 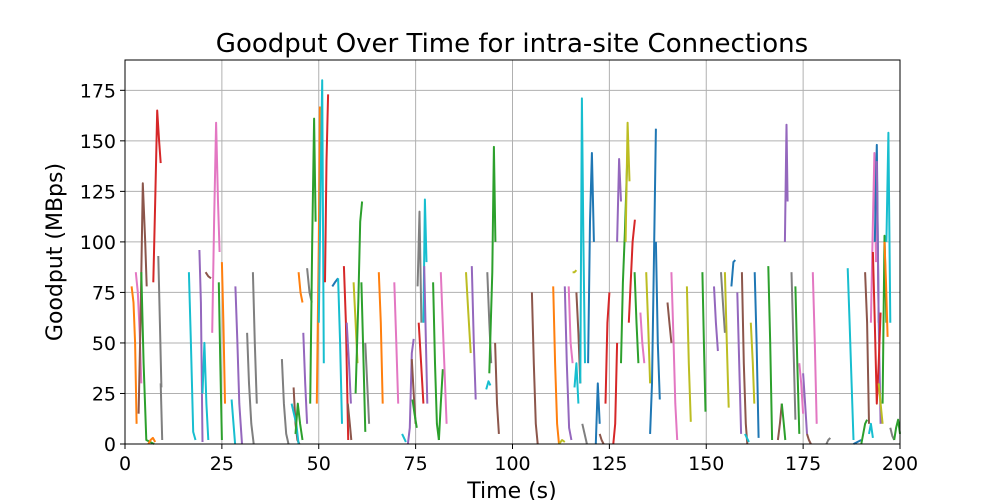 I want to click on y-tick-label: 75, so click(x=104, y=293).